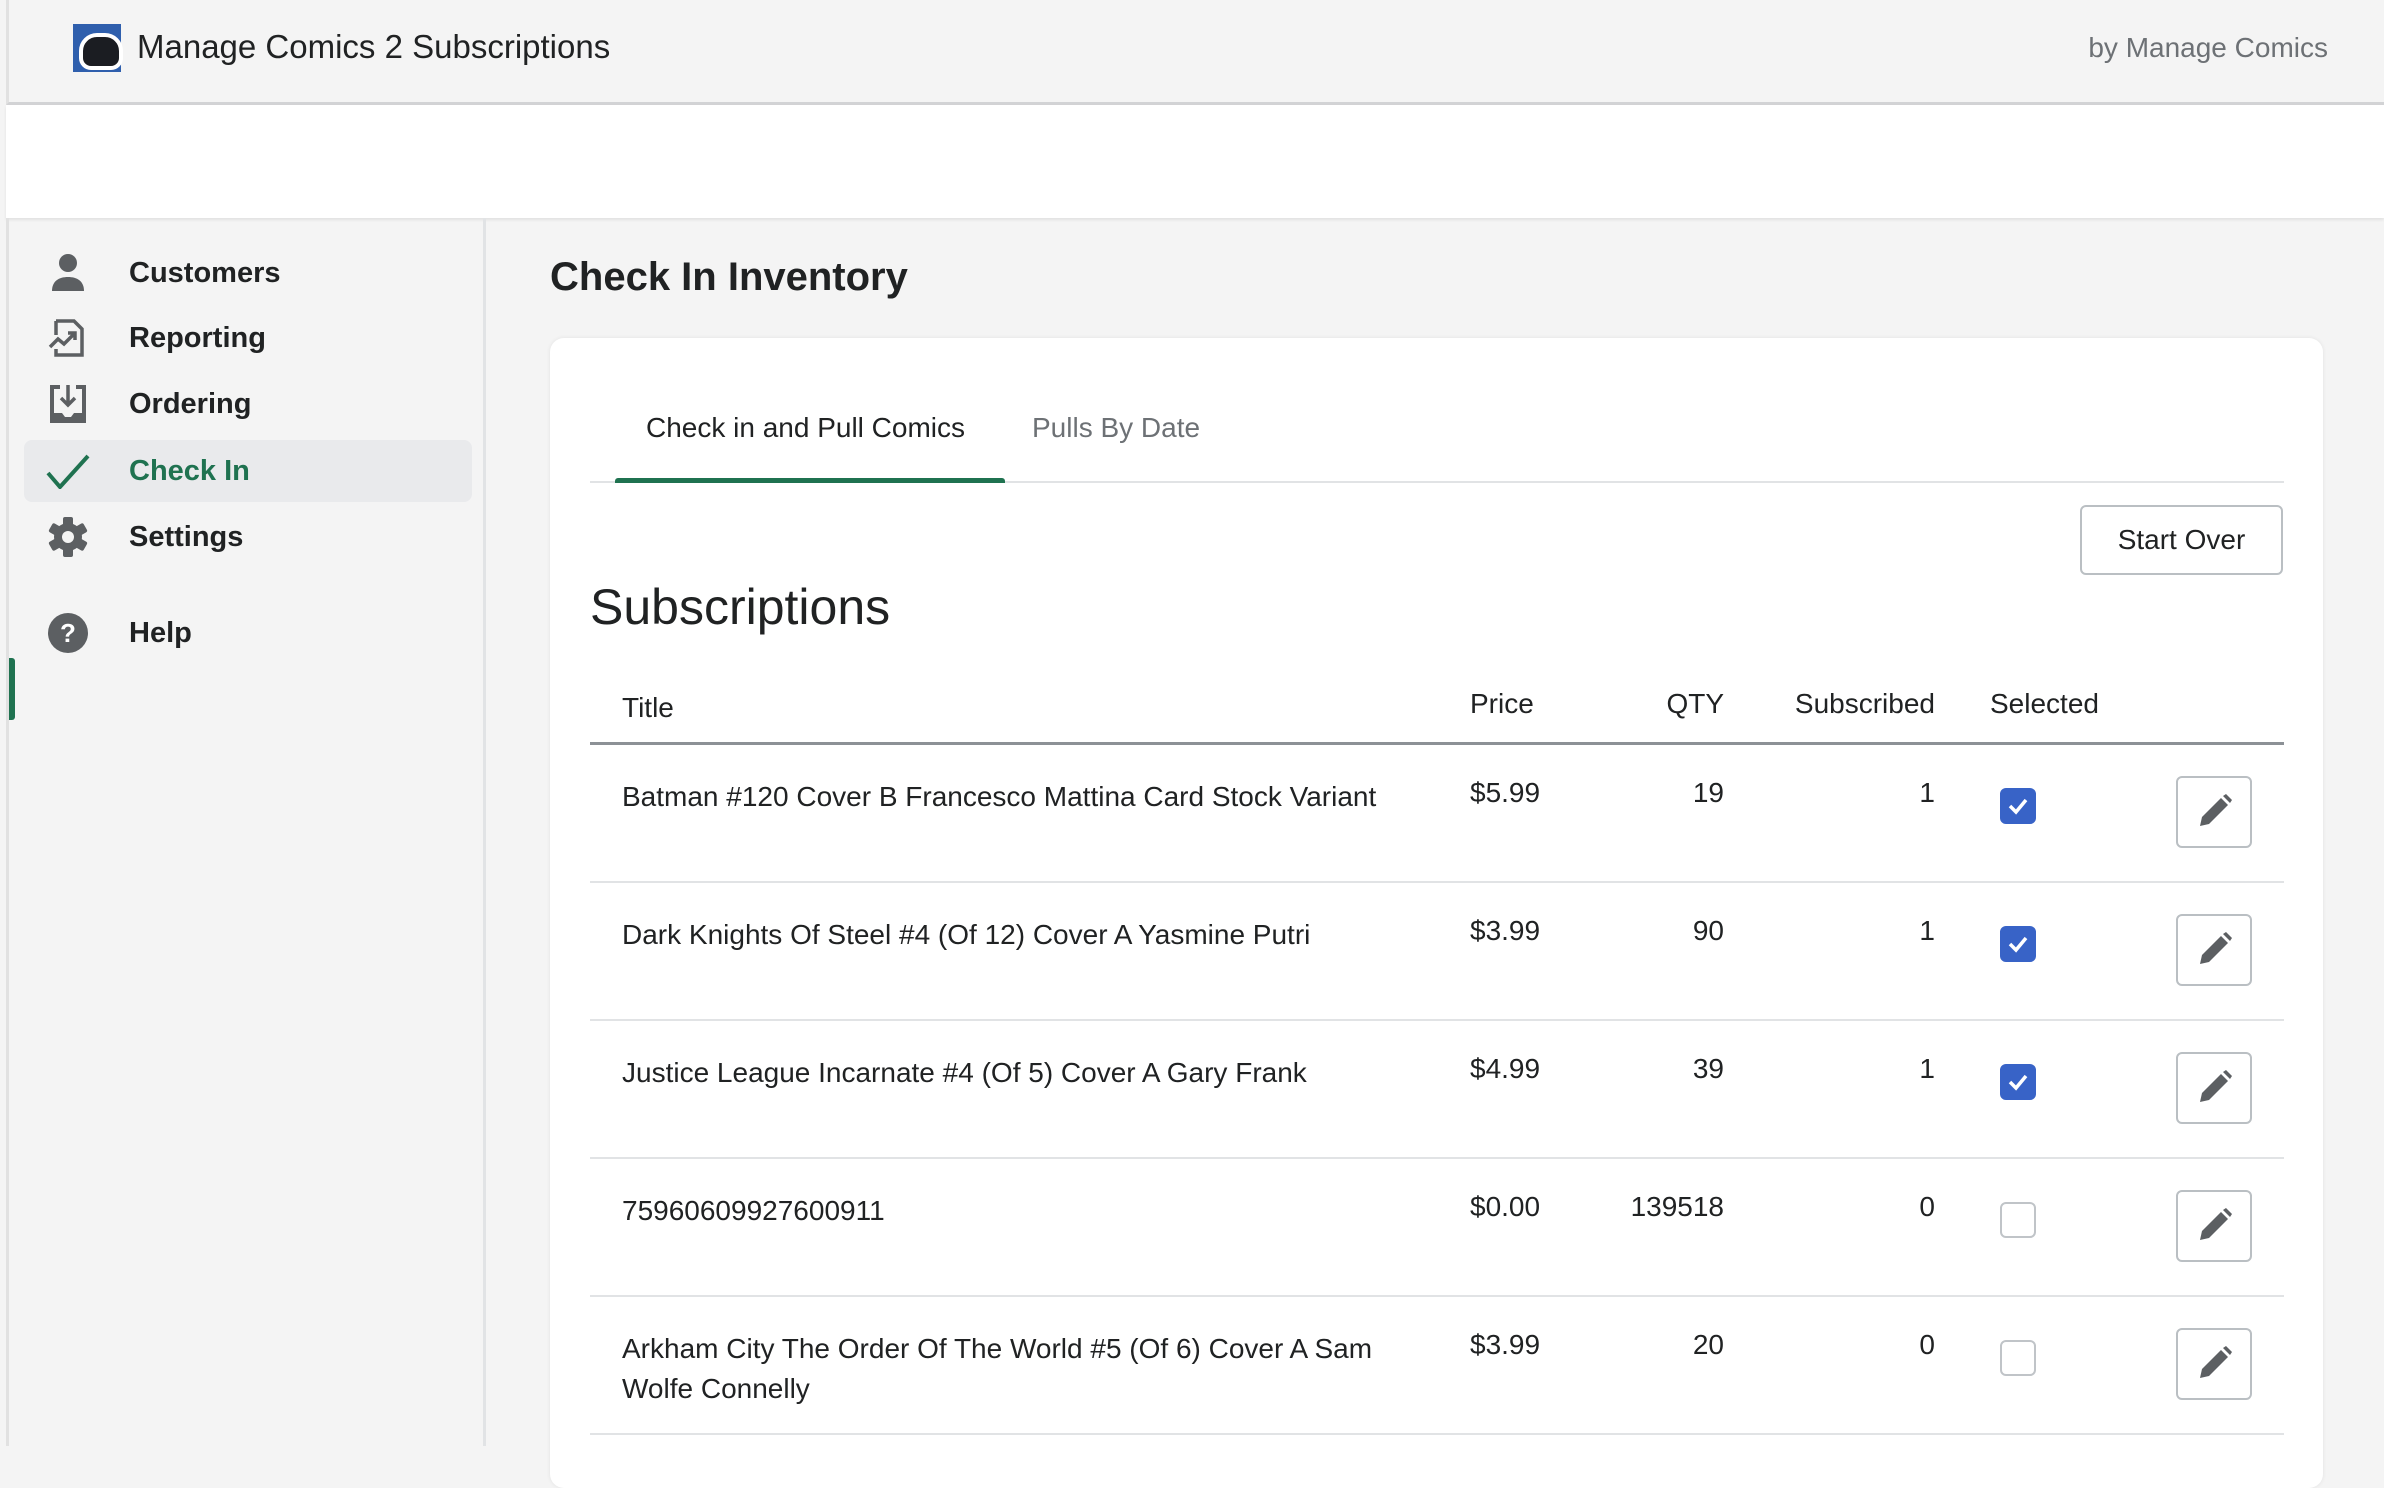 The image size is (2384, 1488). I want to click on column-qty: QTY, so click(1695, 703).